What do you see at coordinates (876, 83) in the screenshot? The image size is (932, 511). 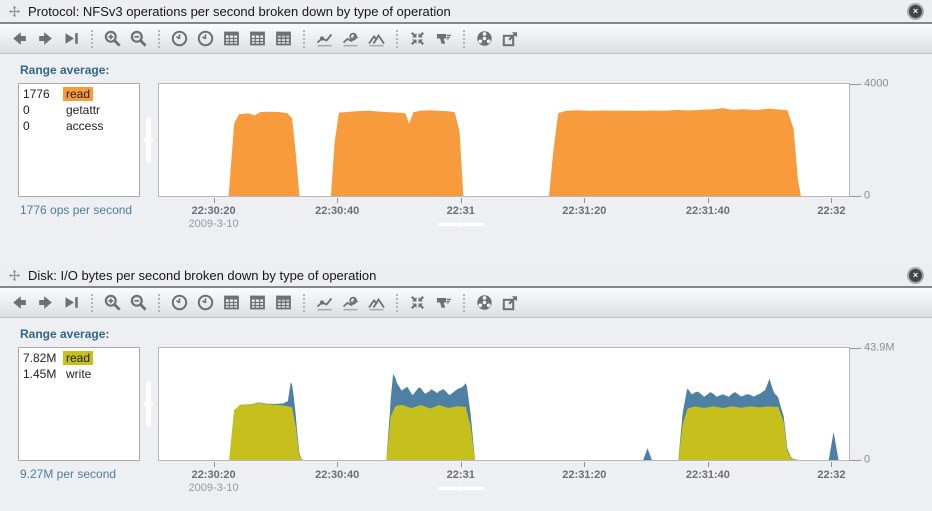 I see `y-tick-label: 4000` at bounding box center [876, 83].